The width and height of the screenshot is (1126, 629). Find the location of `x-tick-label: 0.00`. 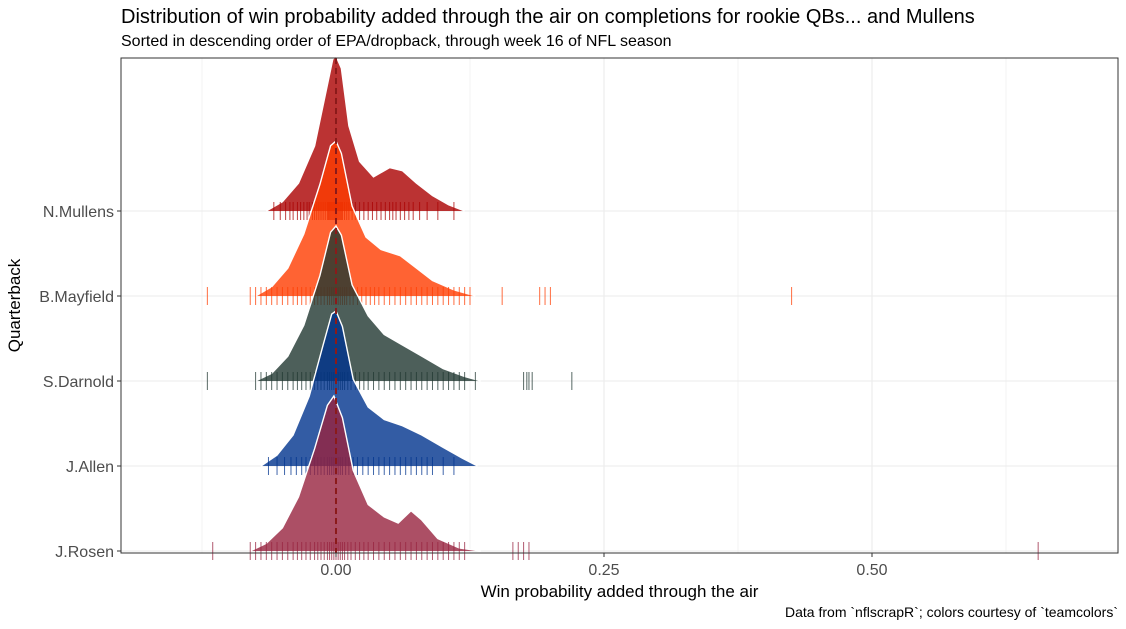

x-tick-label: 0.00 is located at coordinates (335, 570).